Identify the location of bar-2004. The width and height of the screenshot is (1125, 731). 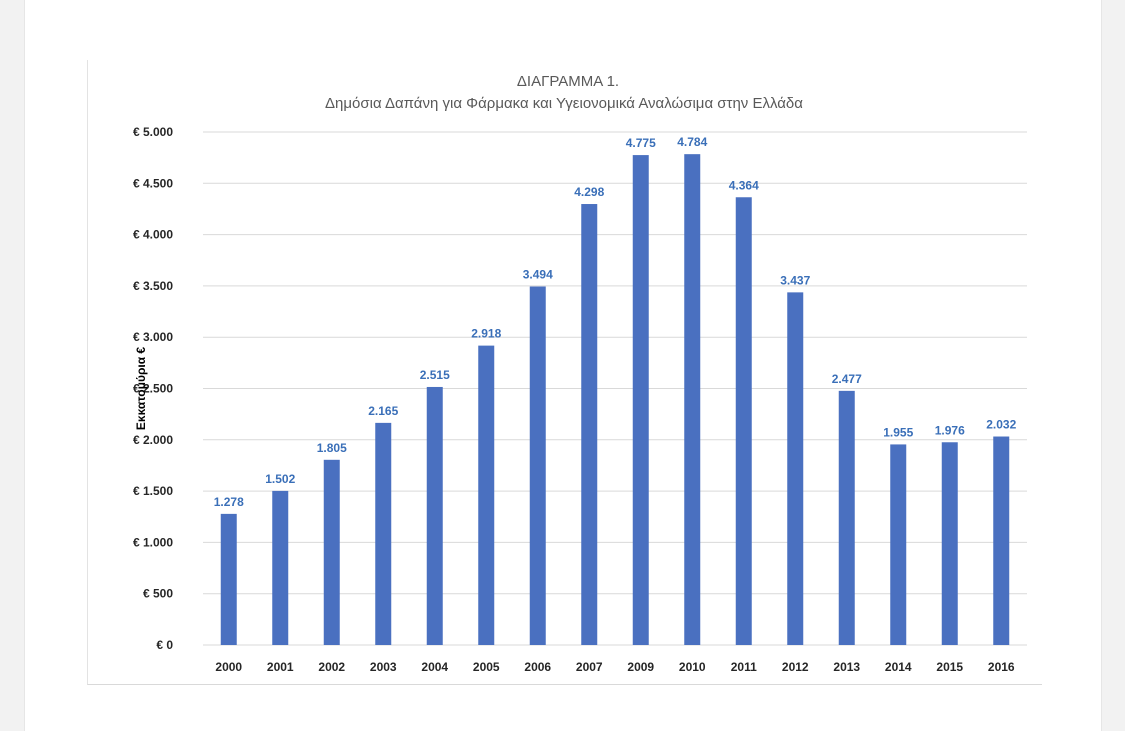
(434, 515).